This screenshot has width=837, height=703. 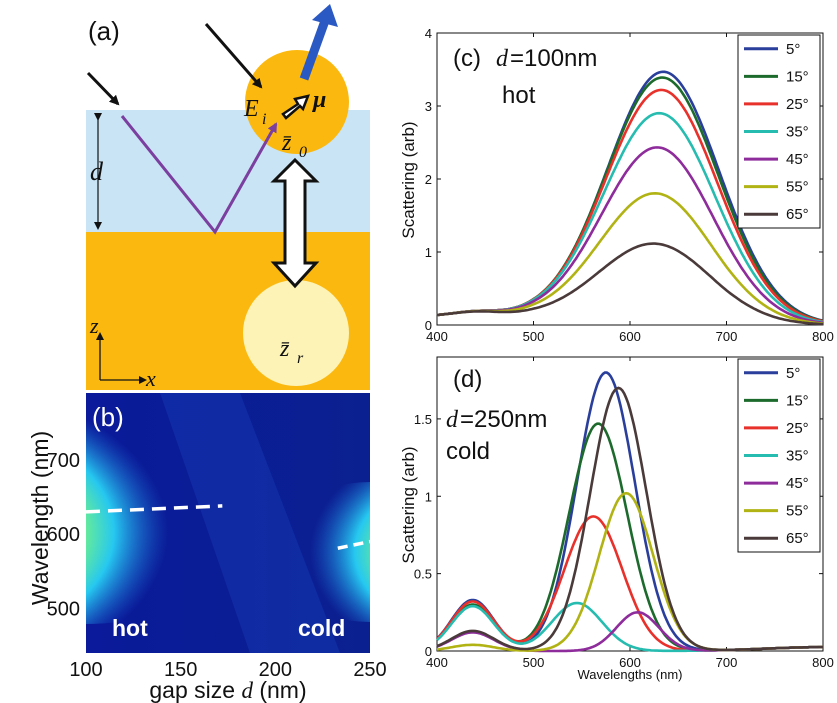 I want to click on panel-d-title-var: d, so click(x=452, y=420).